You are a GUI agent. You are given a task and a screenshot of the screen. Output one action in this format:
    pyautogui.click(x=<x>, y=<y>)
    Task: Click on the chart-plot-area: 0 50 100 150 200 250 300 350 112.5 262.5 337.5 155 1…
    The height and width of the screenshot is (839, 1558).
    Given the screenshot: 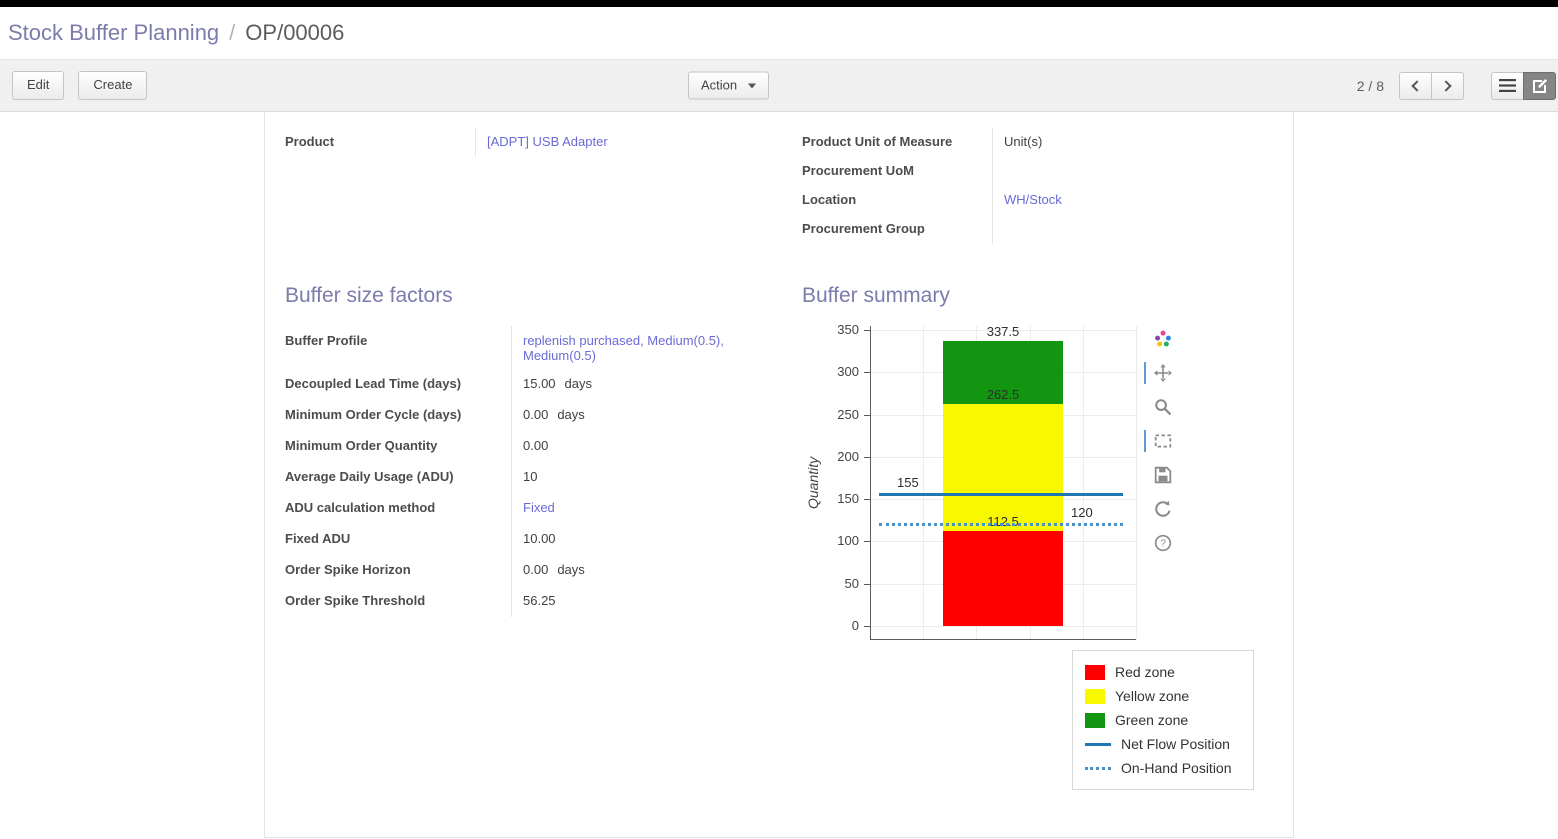 What is the action you would take?
    pyautogui.click(x=987, y=481)
    